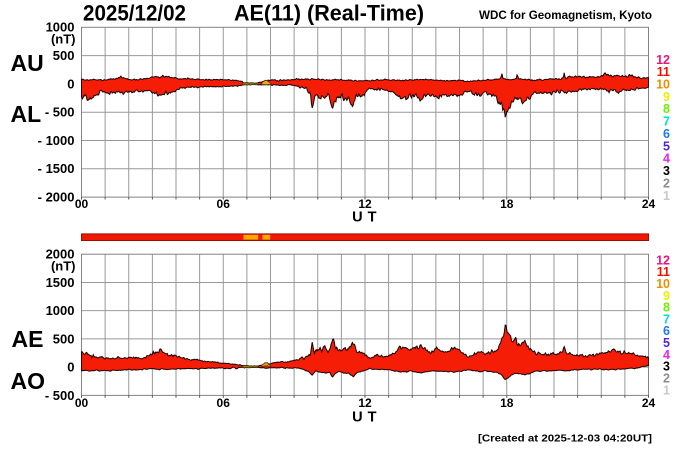 This screenshot has height=450, width=700. What do you see at coordinates (565, 438) in the screenshot?
I see `svg-text:[Created at 2025-12-03 04:20UT: [Created at 2025-12-03 04:20UT]` at bounding box center [565, 438].